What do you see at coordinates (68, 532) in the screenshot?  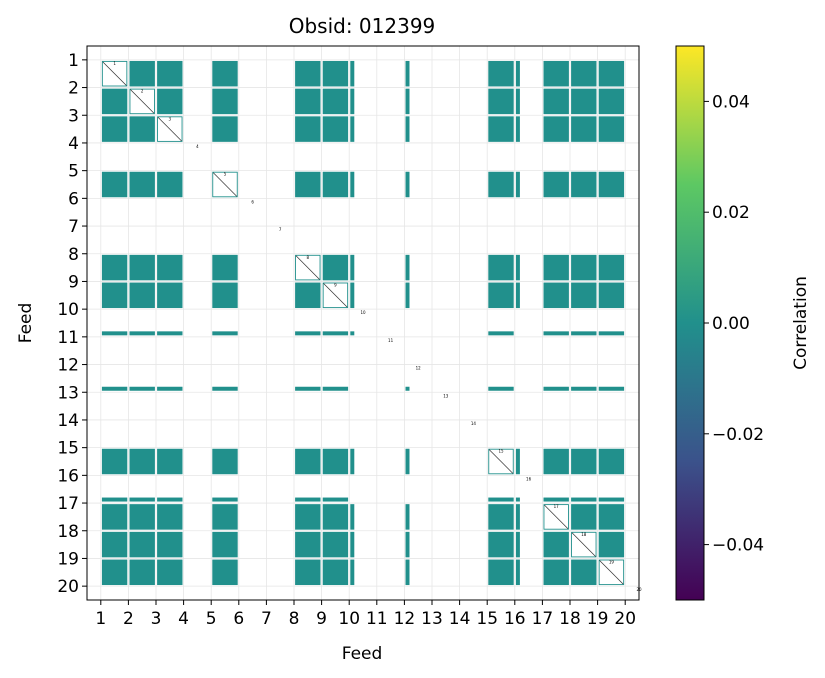 I see `y-tick-label-18: 18` at bounding box center [68, 532].